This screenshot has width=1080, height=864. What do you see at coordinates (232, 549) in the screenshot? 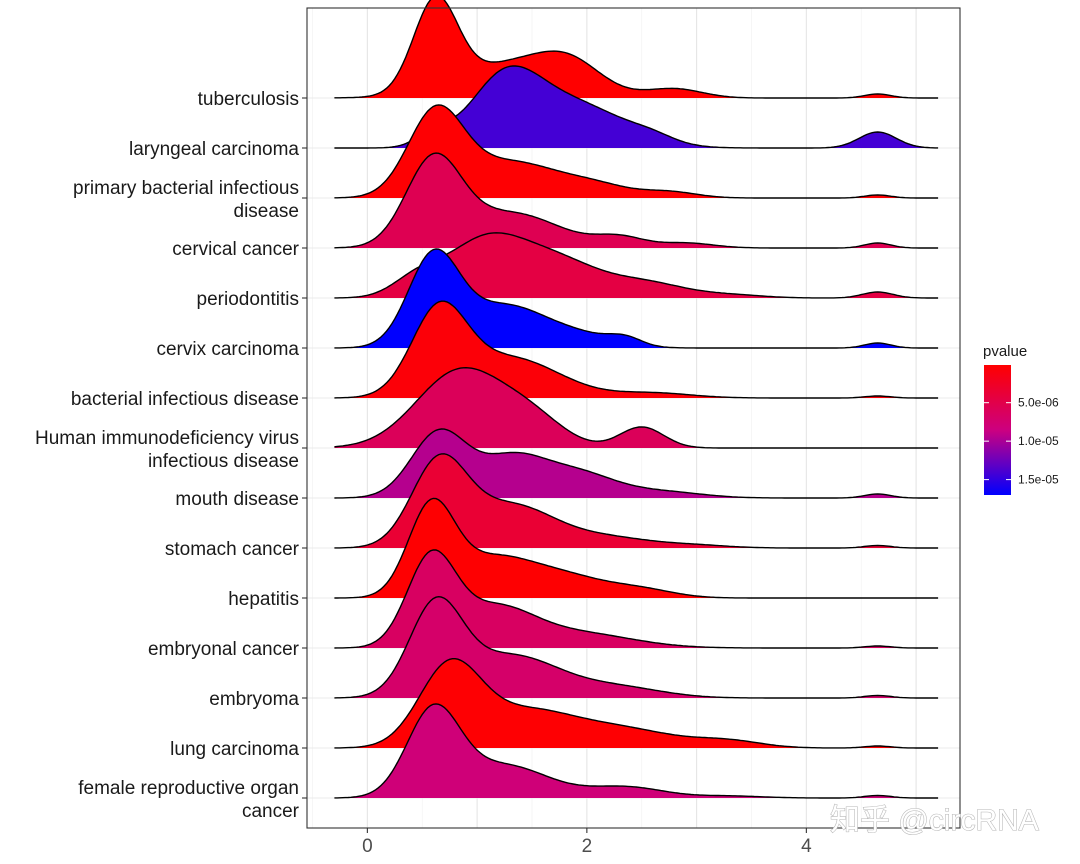
I see `category-label: stomach cancer` at bounding box center [232, 549].